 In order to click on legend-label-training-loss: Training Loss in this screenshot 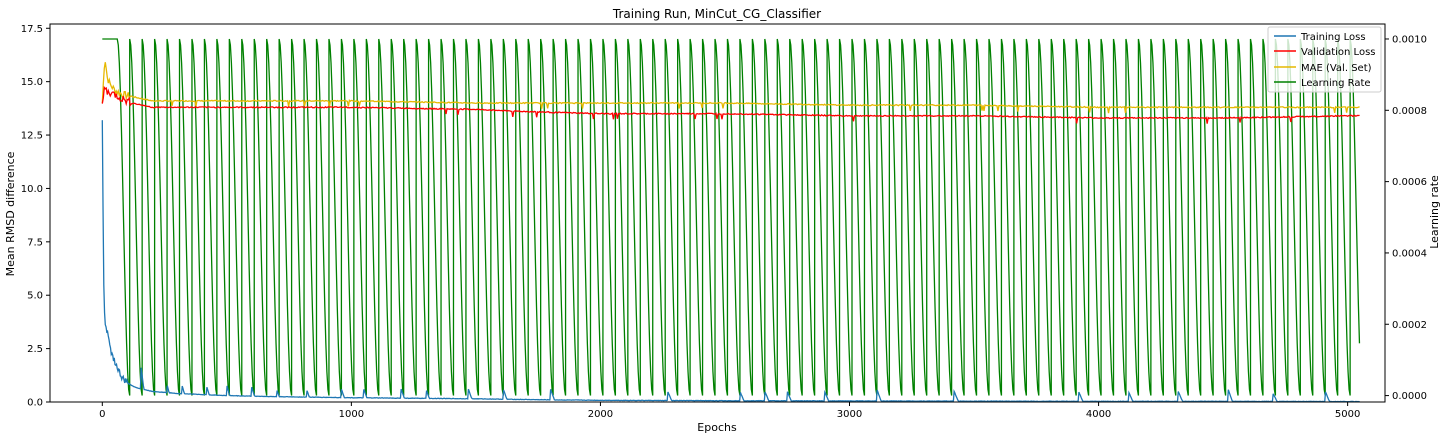, I will do `click(1333, 37)`.